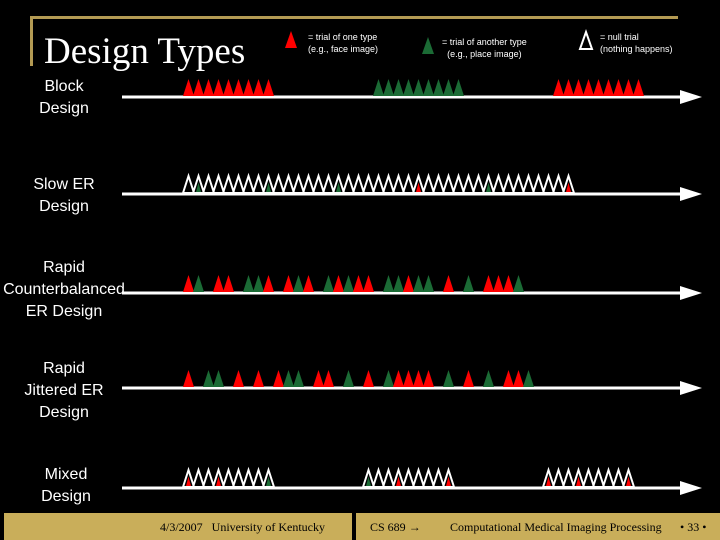 The height and width of the screenshot is (540, 720). I want to click on legend-green-triangle-icon, so click(428, 45).